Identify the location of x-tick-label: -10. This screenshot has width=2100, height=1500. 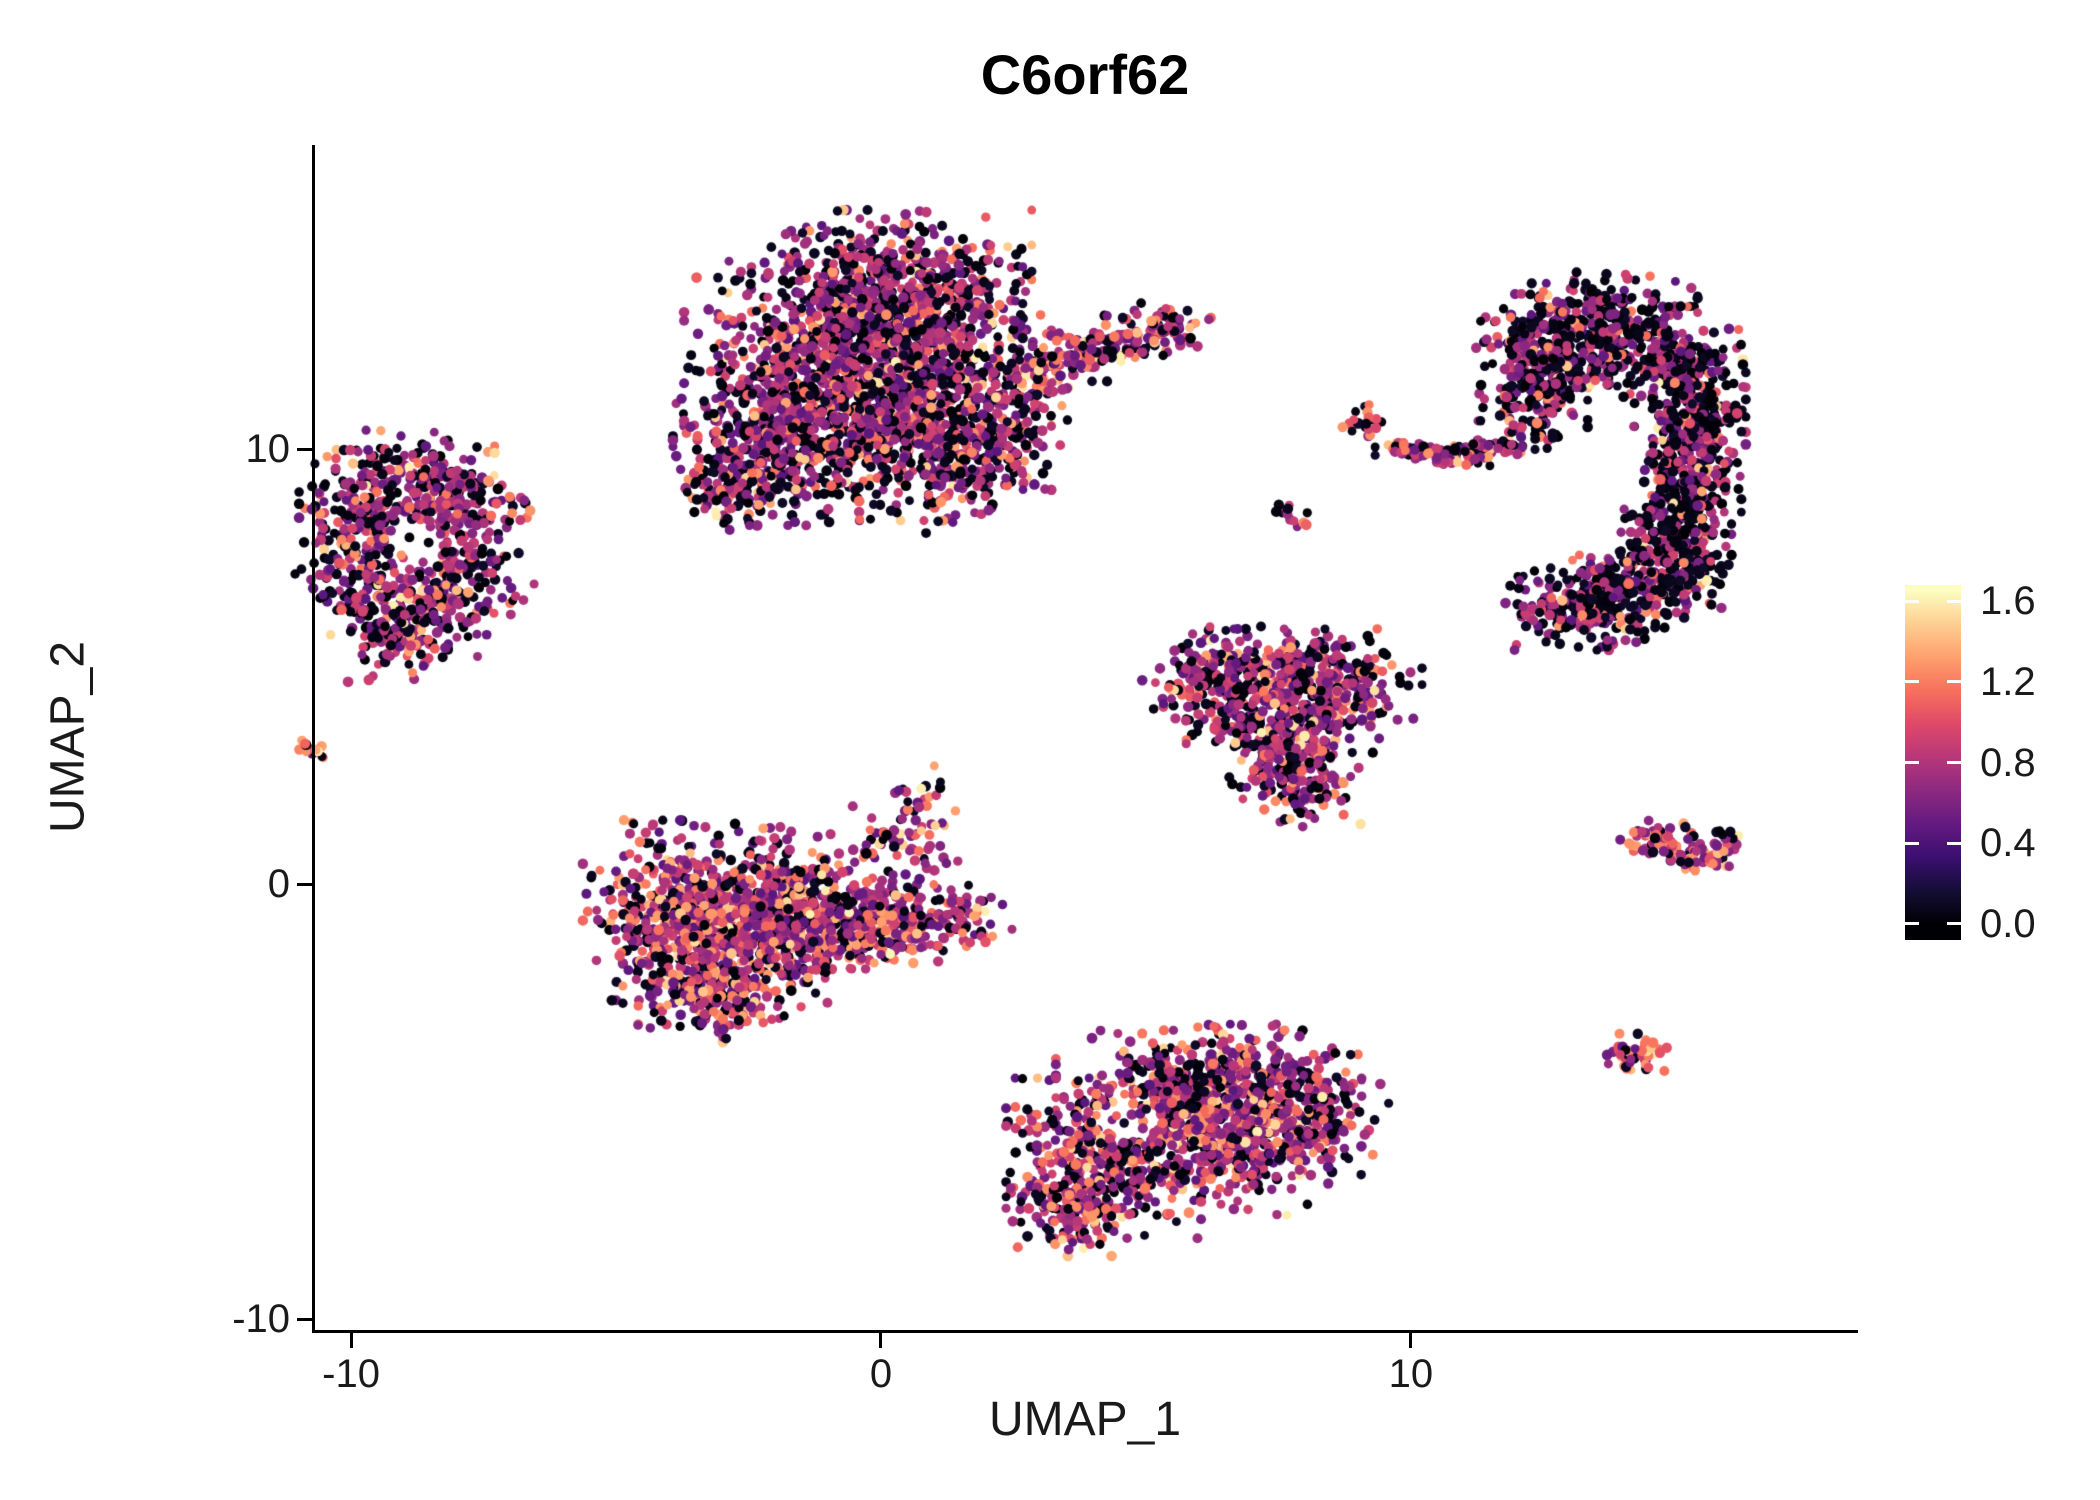
(351, 1374).